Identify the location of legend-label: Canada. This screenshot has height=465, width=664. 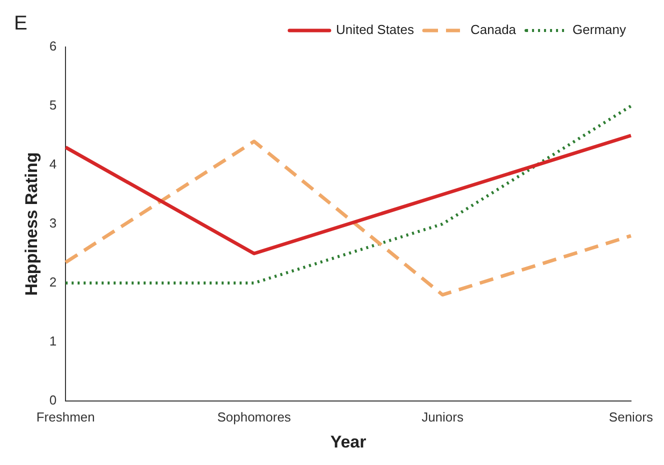
(493, 30).